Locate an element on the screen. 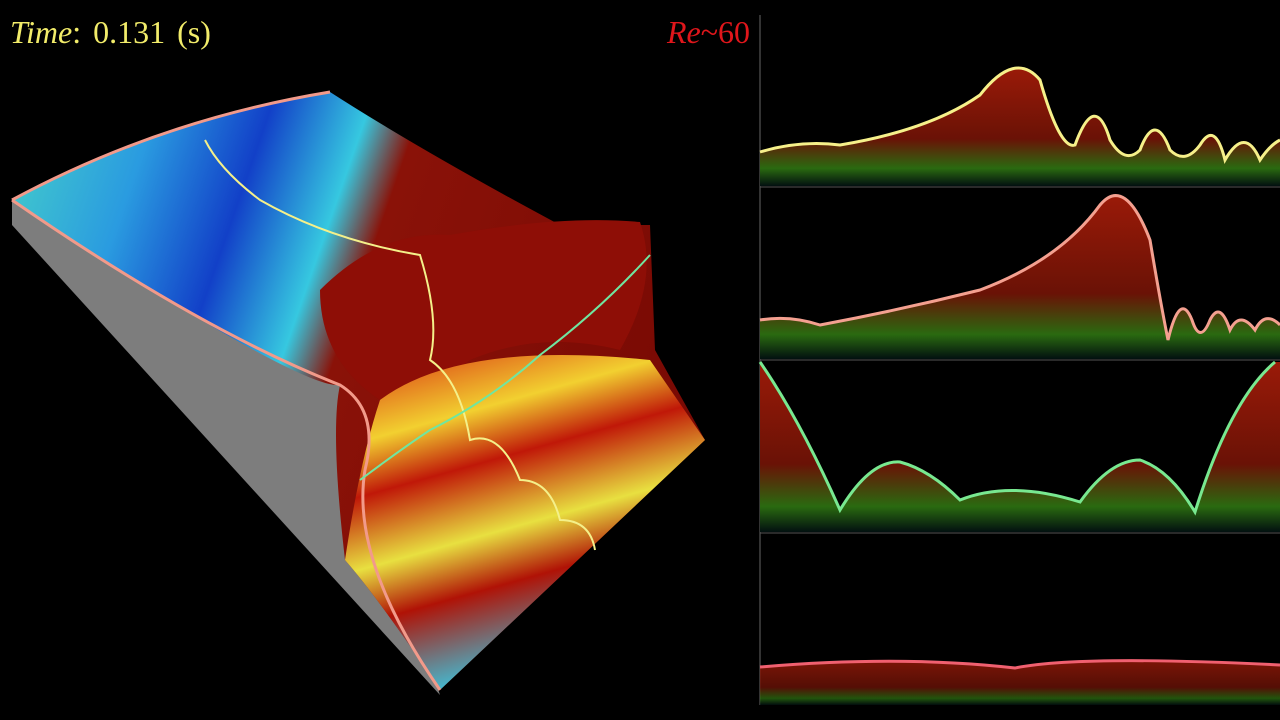 The width and height of the screenshot is (1280, 720). reynolds-readout: Re~60 is located at coordinates (708, 32).